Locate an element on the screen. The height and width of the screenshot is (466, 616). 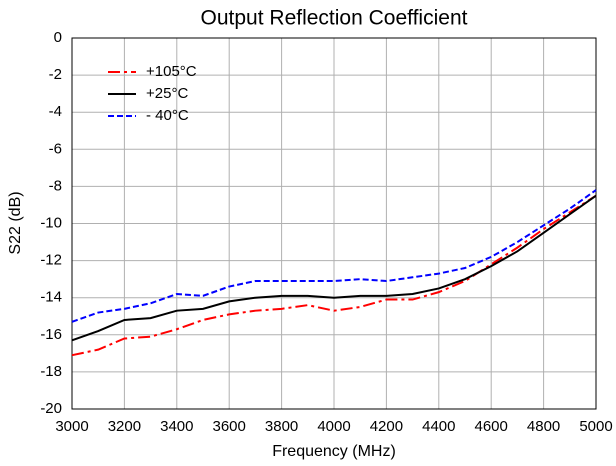
x-tick-label: 4800 is located at coordinates (543, 426).